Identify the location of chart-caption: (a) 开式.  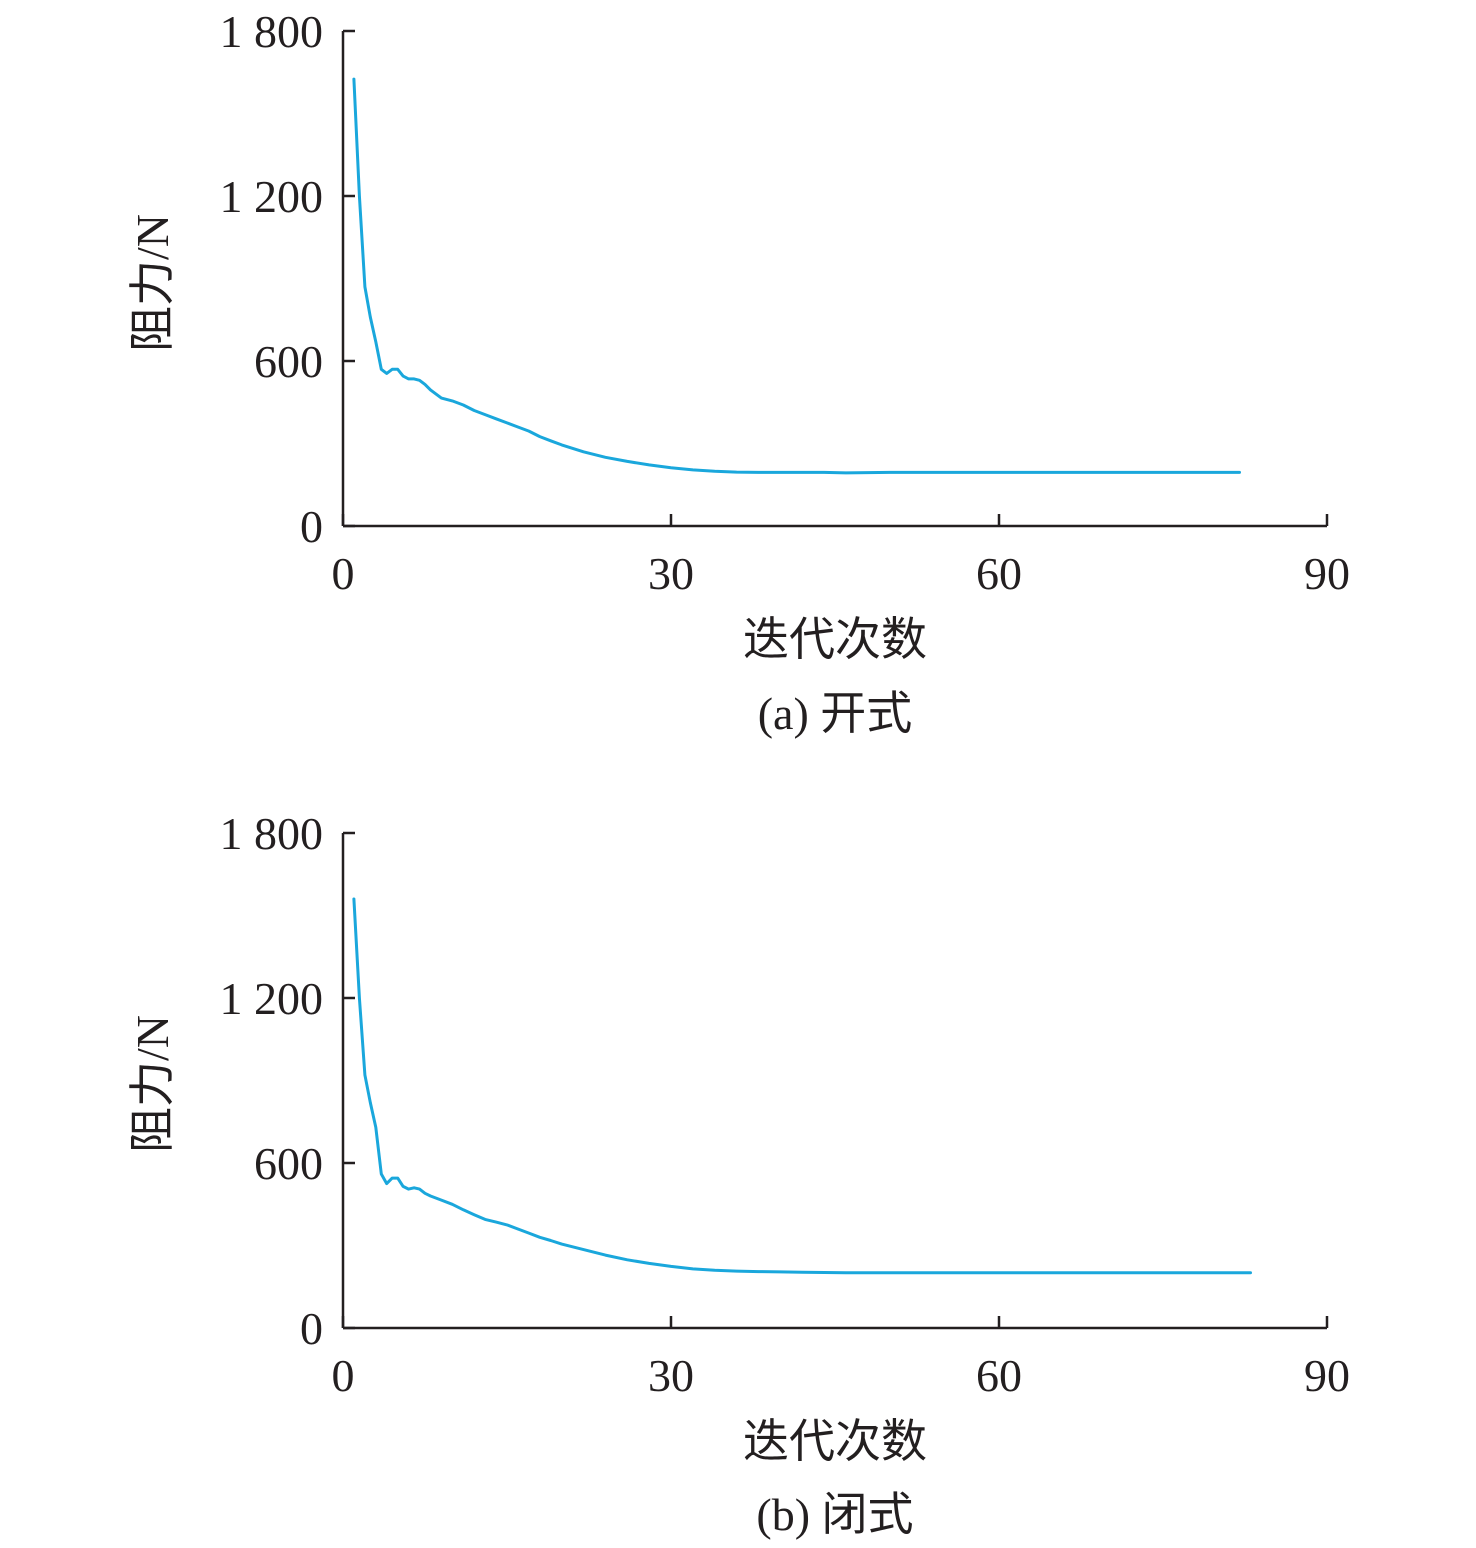
(835, 713).